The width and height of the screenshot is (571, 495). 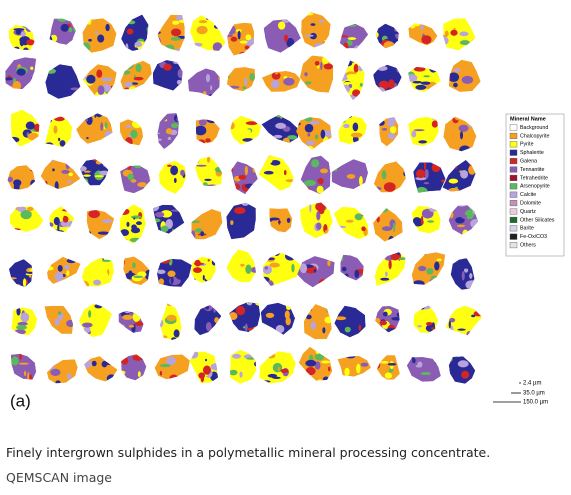 What do you see at coordinates (530, 204) in the screenshot?
I see `legend-label: Dolomite` at bounding box center [530, 204].